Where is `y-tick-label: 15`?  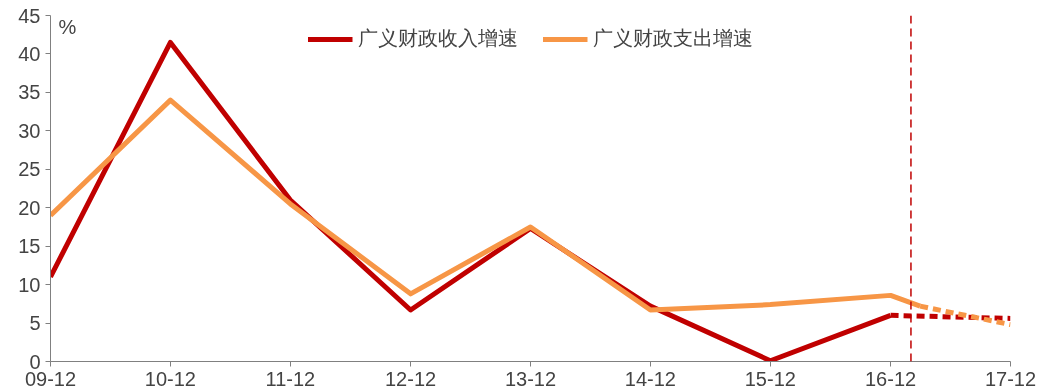 y-tick-label: 15 is located at coordinates (29, 246).